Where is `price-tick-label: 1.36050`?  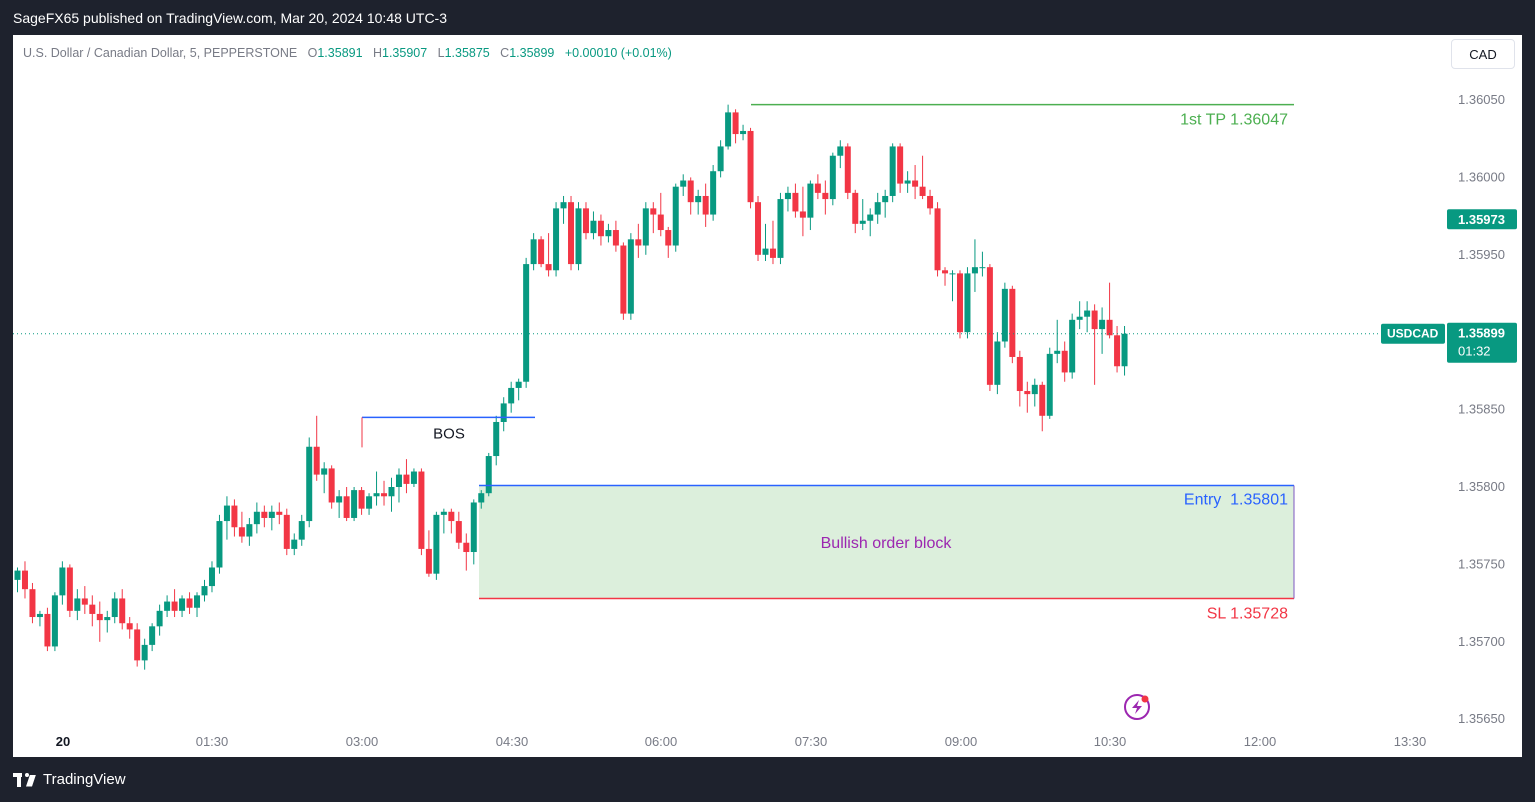
price-tick-label: 1.36050 is located at coordinates (1481, 99).